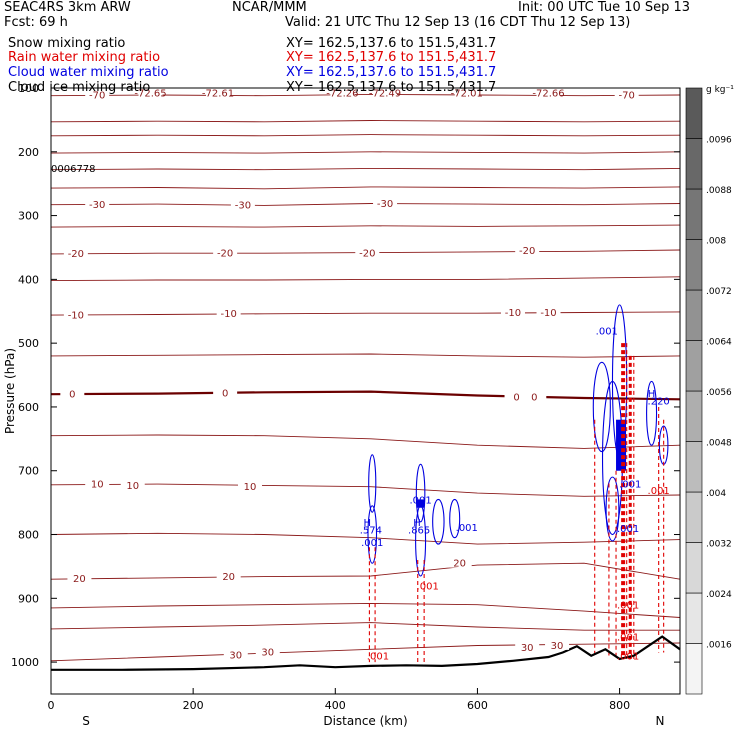 The image size is (740, 740). I want to click on field-name-cloud-water: Cloud water mixing ratio, so click(88, 72).